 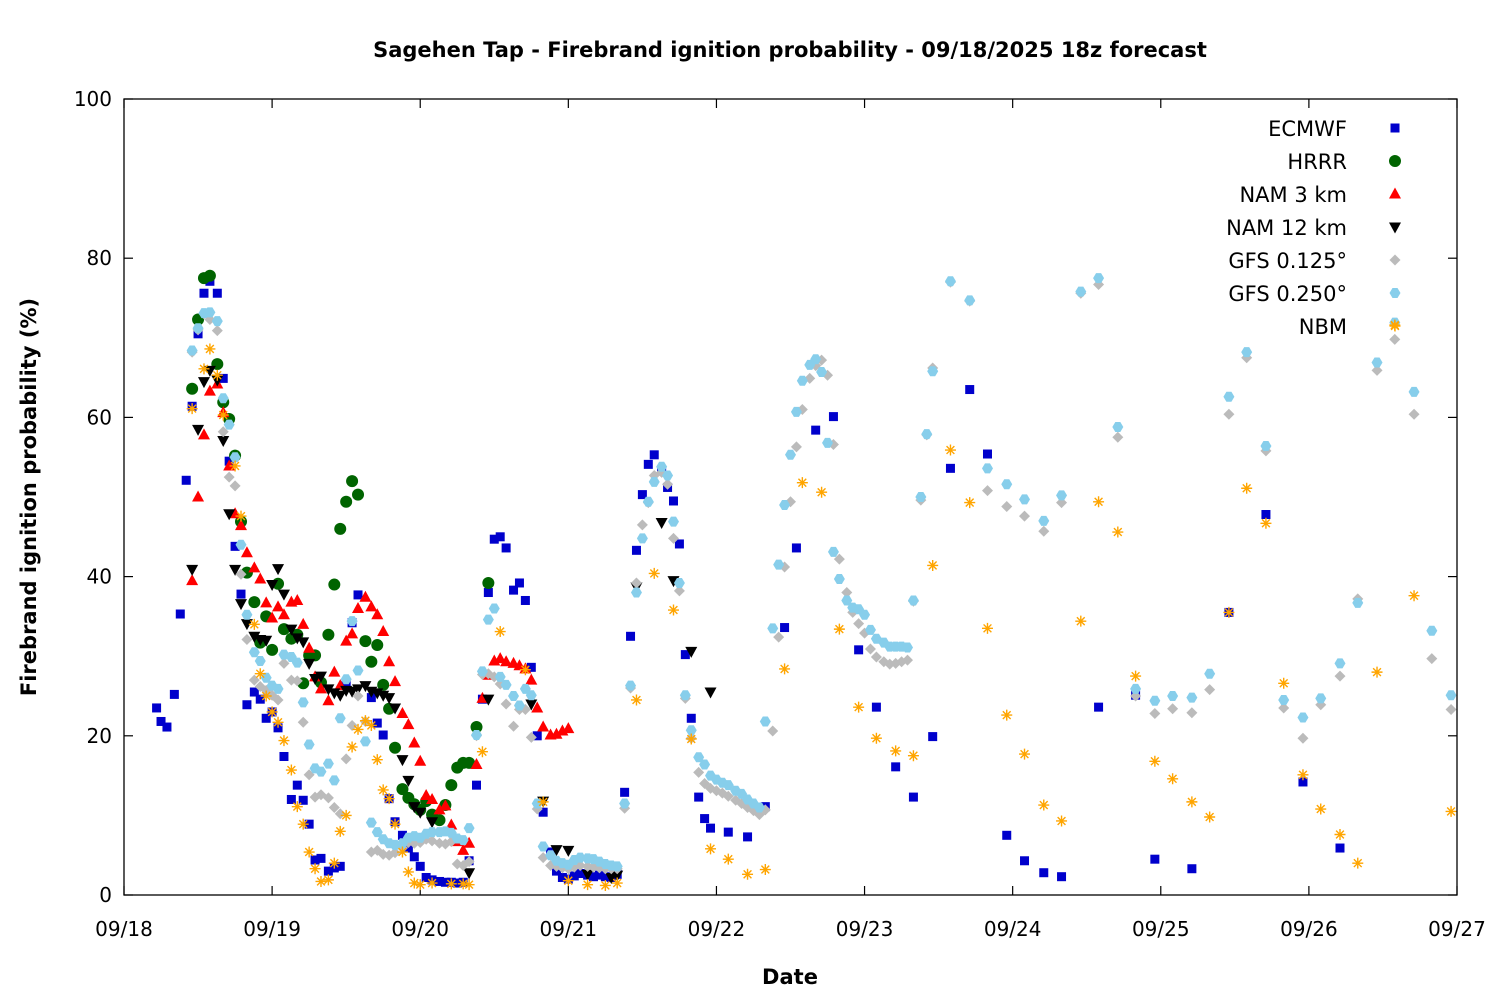 I want to click on legend-label-nam-3-km: NAM 3 km, so click(x=1293, y=195).